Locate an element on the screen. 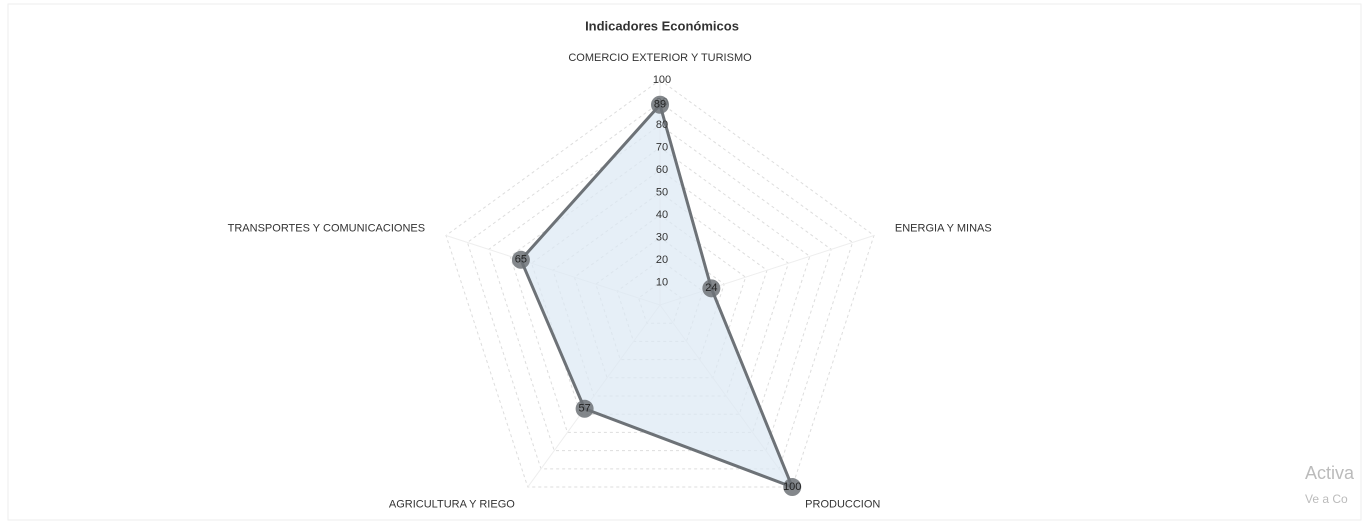  watermark: Ve a Co is located at coordinates (1326, 499).